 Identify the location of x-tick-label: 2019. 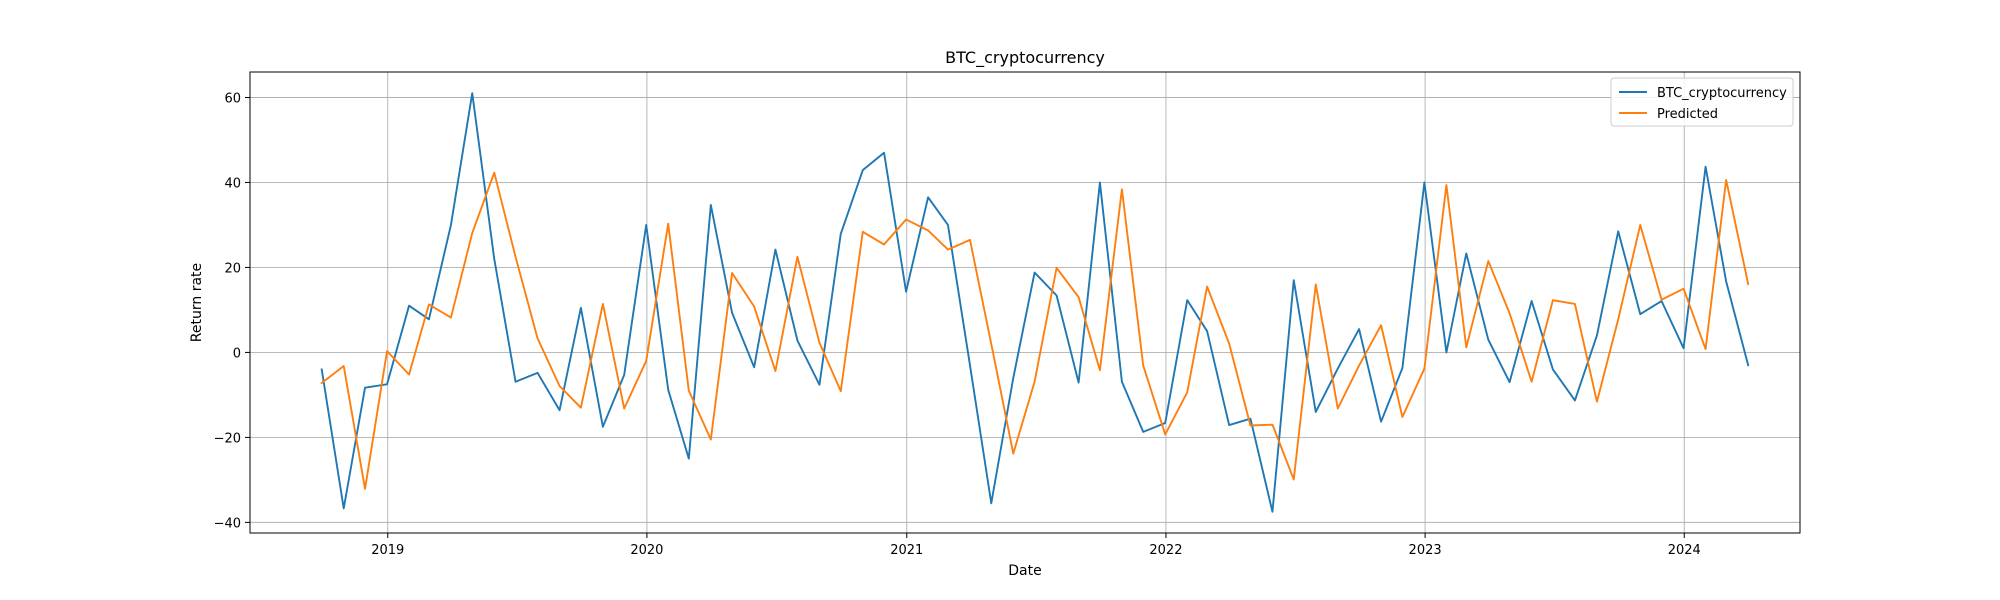
(387, 550).